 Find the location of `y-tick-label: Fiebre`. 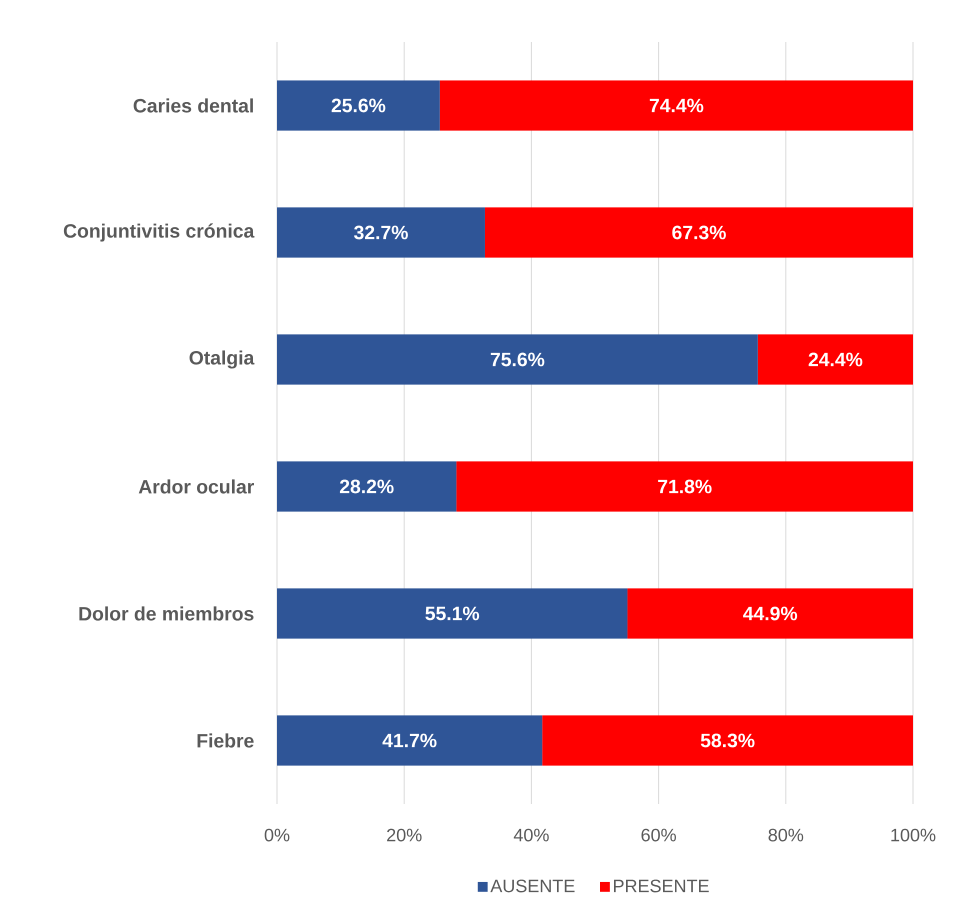

y-tick-label: Fiebre is located at coordinates (226, 740).